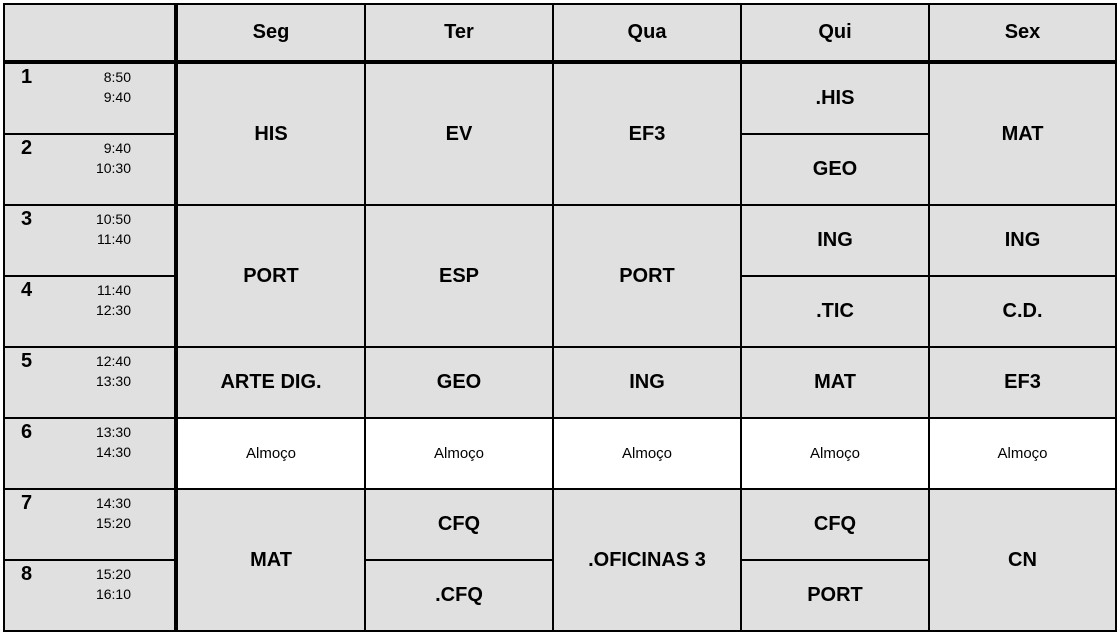  Describe the element at coordinates (113, 594) in the screenshot. I see `period-end-time: 16:10` at that location.